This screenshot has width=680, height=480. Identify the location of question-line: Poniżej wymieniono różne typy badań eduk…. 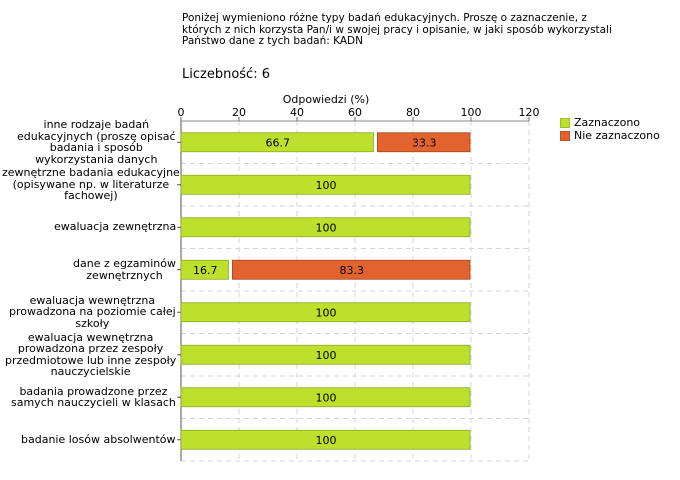
(384, 18).